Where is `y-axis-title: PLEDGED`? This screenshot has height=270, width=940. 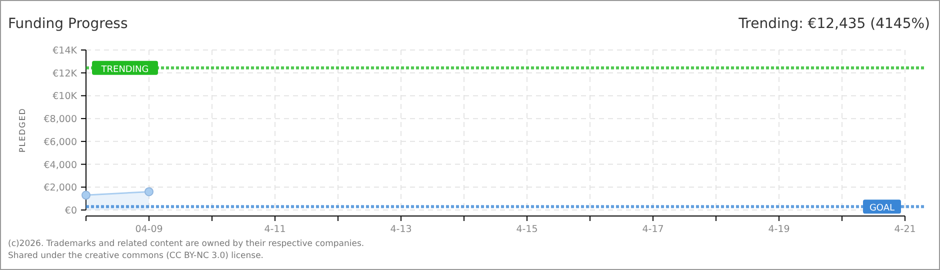
y-axis-title: PLEDGED is located at coordinates (22, 130).